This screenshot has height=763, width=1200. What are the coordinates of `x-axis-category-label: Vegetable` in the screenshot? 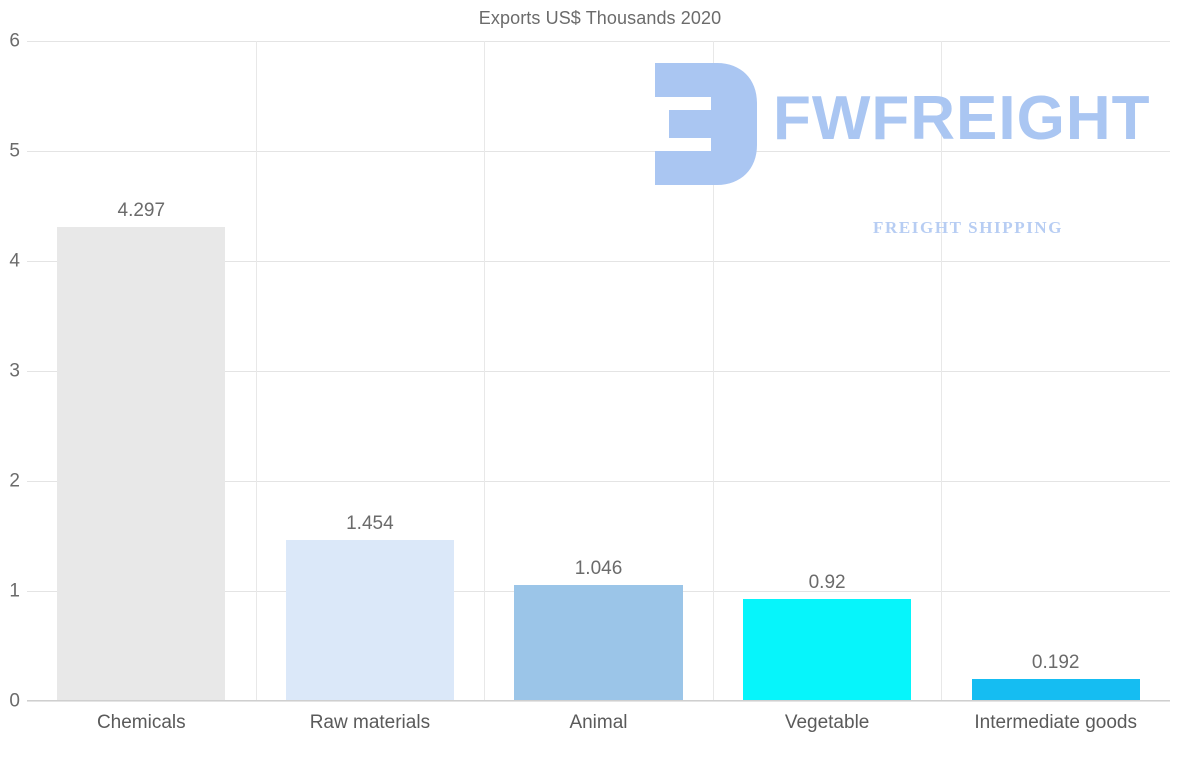 It's located at (827, 722).